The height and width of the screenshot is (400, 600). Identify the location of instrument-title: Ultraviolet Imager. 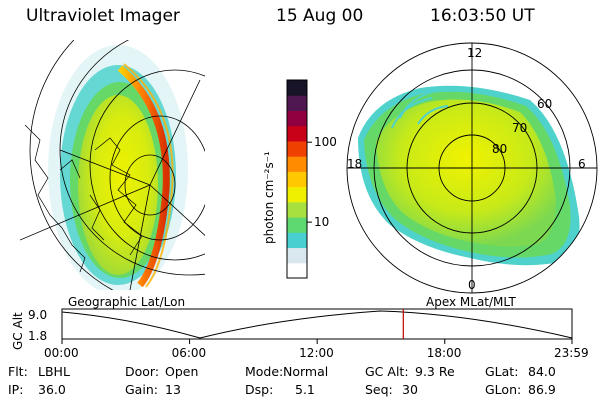
(103, 16).